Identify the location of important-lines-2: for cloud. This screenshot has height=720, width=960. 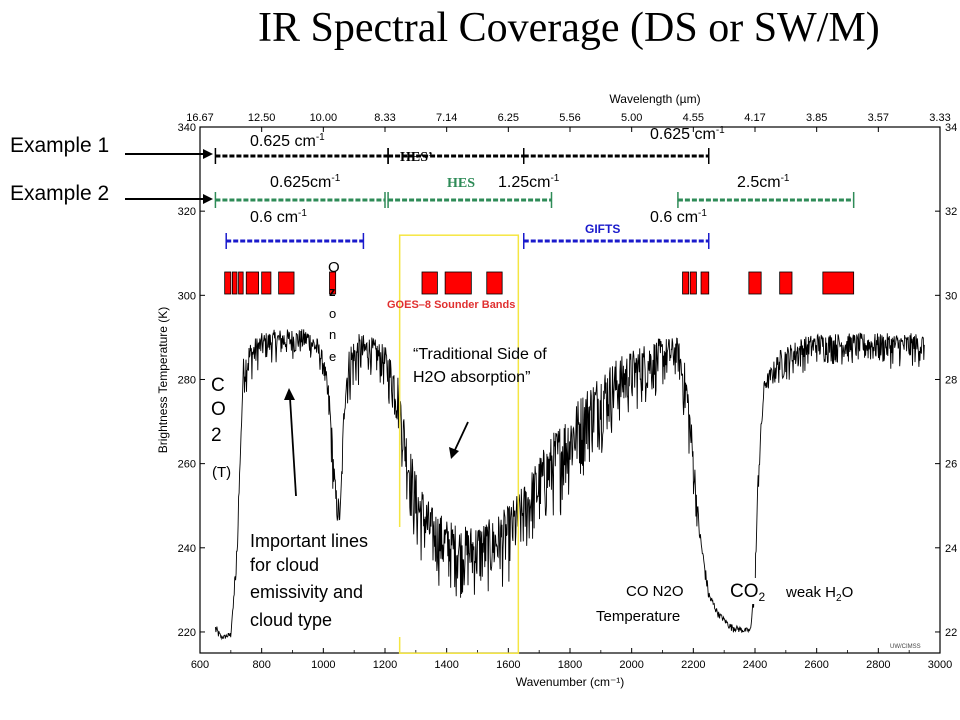
(284, 565).